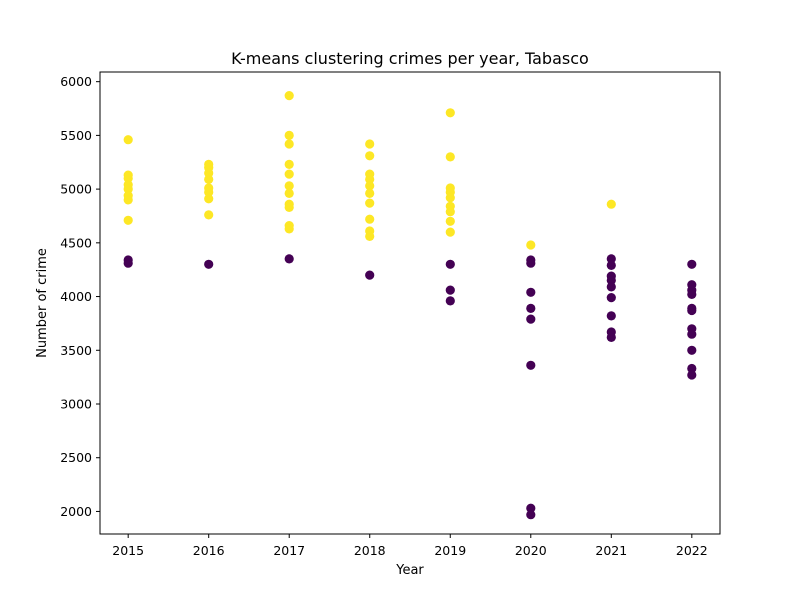 This screenshot has height=600, width=800. What do you see at coordinates (42, 303) in the screenshot?
I see `y-axis-label: Number of crime` at bounding box center [42, 303].